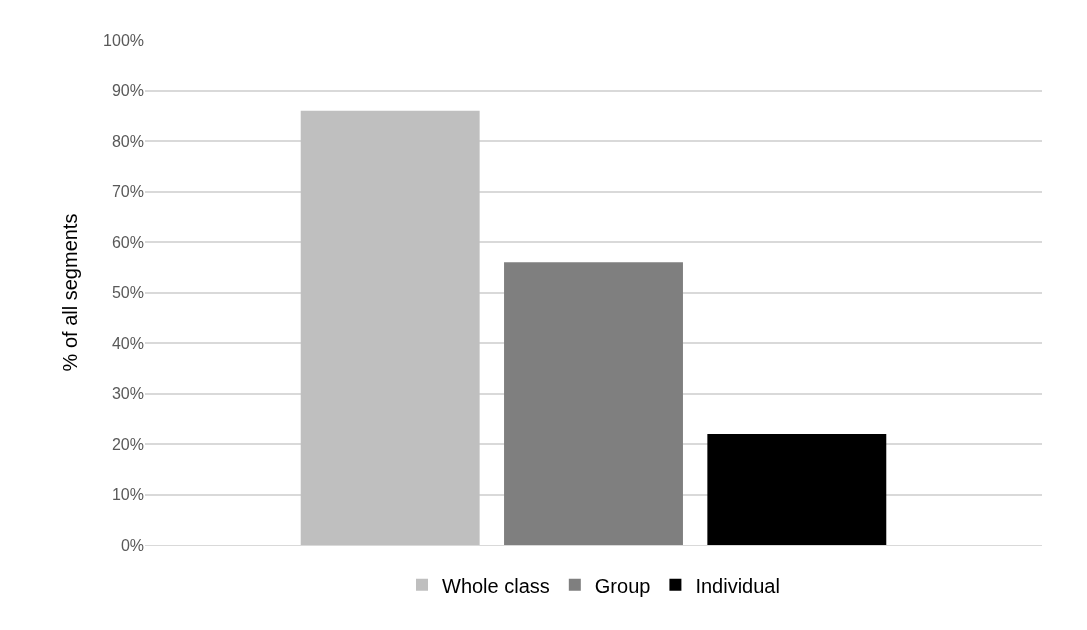 The height and width of the screenshot is (630, 1087). What do you see at coordinates (127, 242) in the screenshot?
I see `y-tick-label: 60%` at bounding box center [127, 242].